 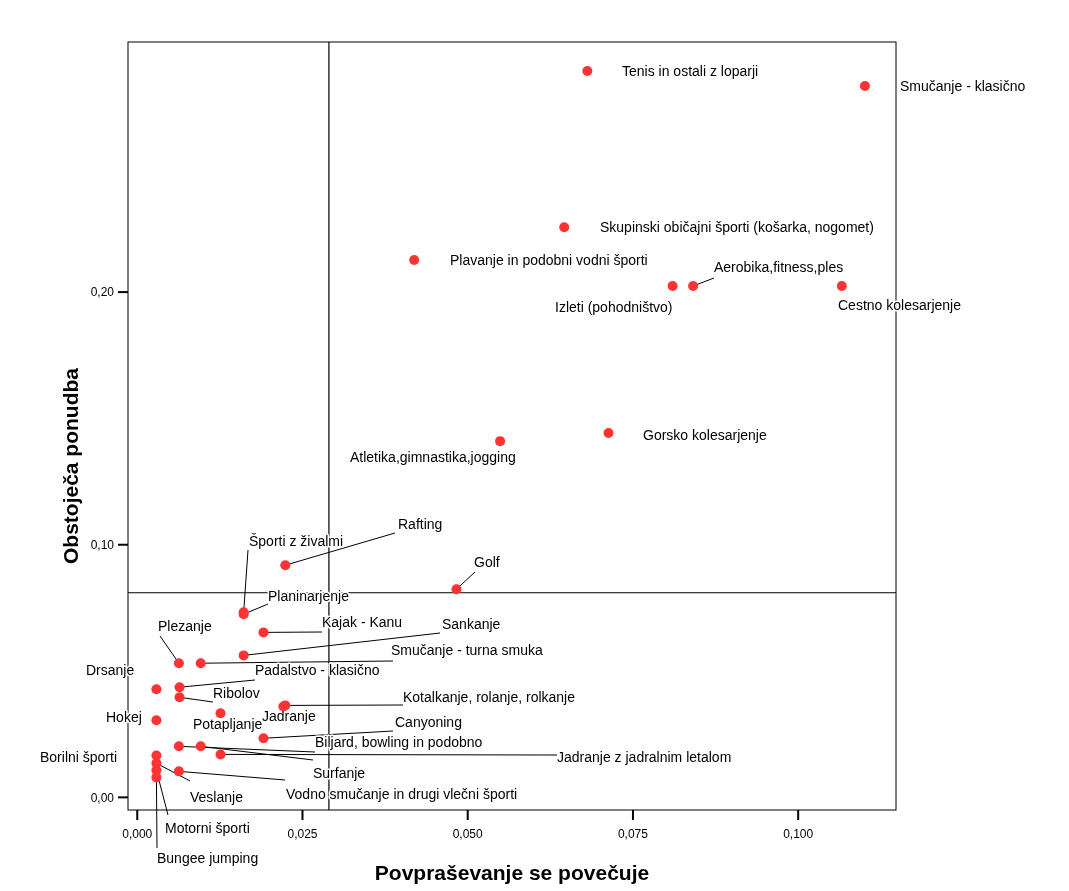 What do you see at coordinates (420, 523) in the screenshot?
I see `annotation: Rafting` at bounding box center [420, 523].